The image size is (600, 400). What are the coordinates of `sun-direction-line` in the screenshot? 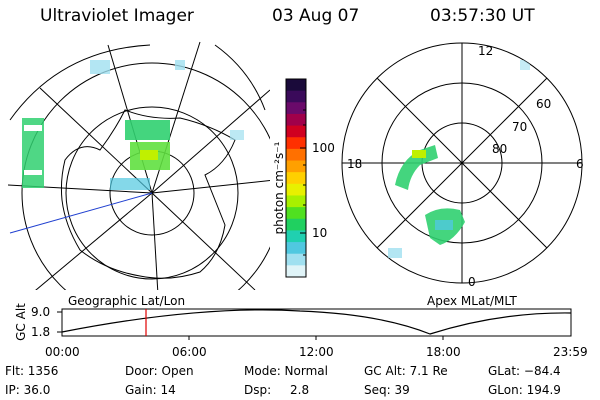 It's located at (81, 213).